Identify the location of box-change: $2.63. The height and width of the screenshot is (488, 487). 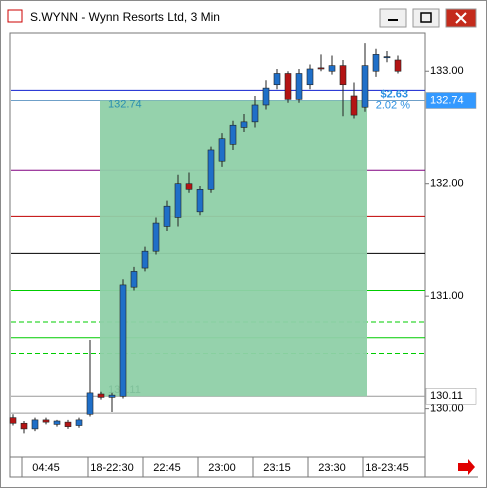
(394, 94).